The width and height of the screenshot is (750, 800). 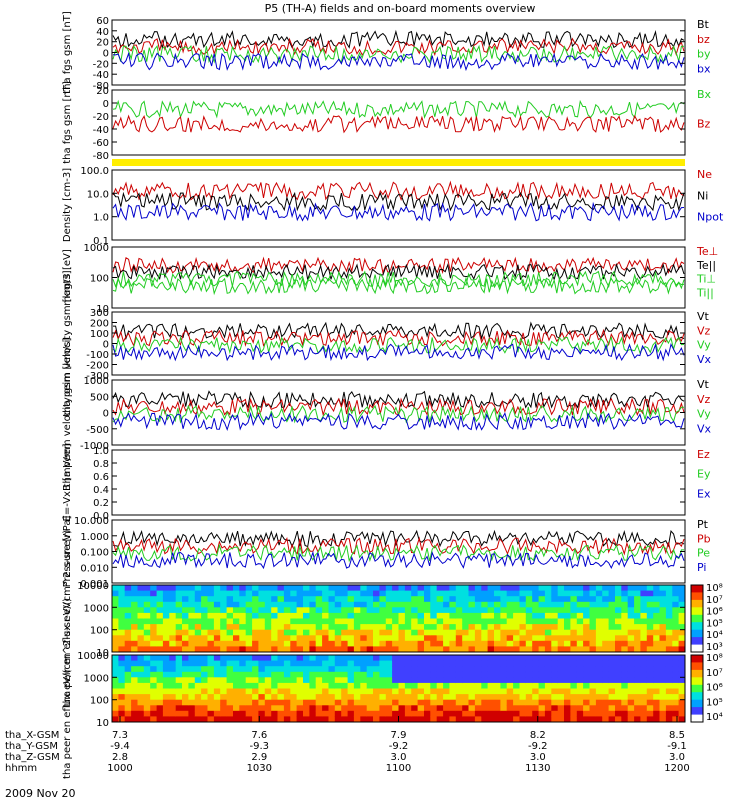 What do you see at coordinates (398, 271) in the screenshot?
I see `series-line-Te||` at bounding box center [398, 271].